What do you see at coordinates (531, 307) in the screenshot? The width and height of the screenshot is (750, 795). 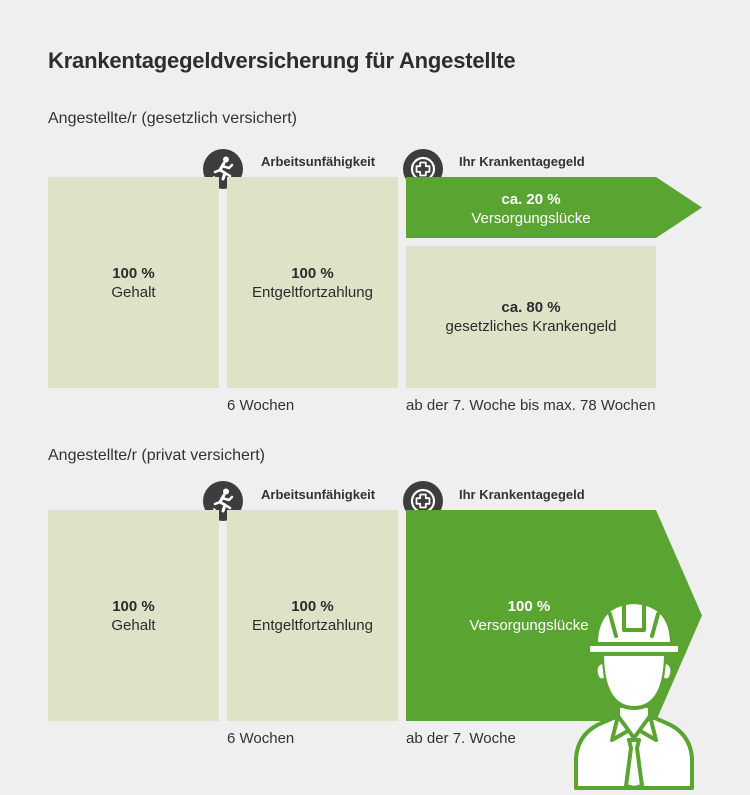 I see `statutory-percent: ca. 80 %` at bounding box center [531, 307].